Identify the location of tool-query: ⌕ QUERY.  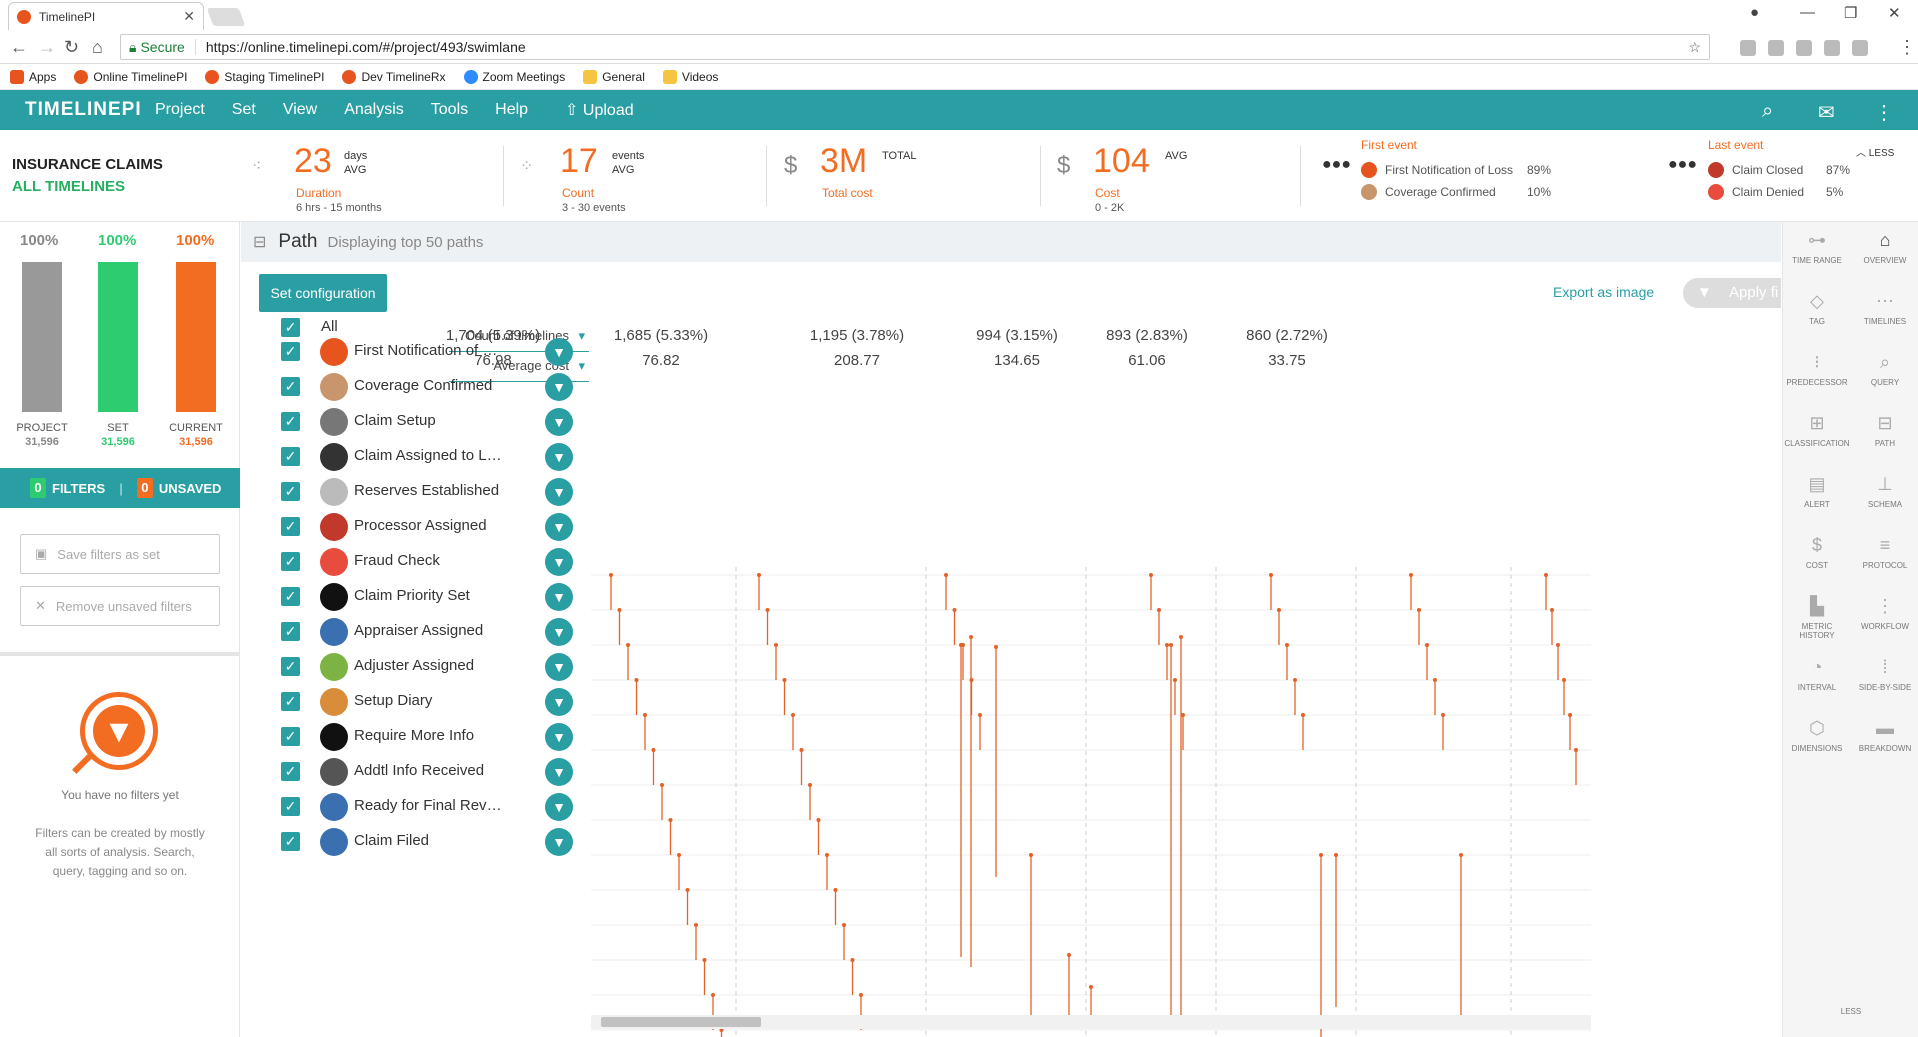
(1884, 369).